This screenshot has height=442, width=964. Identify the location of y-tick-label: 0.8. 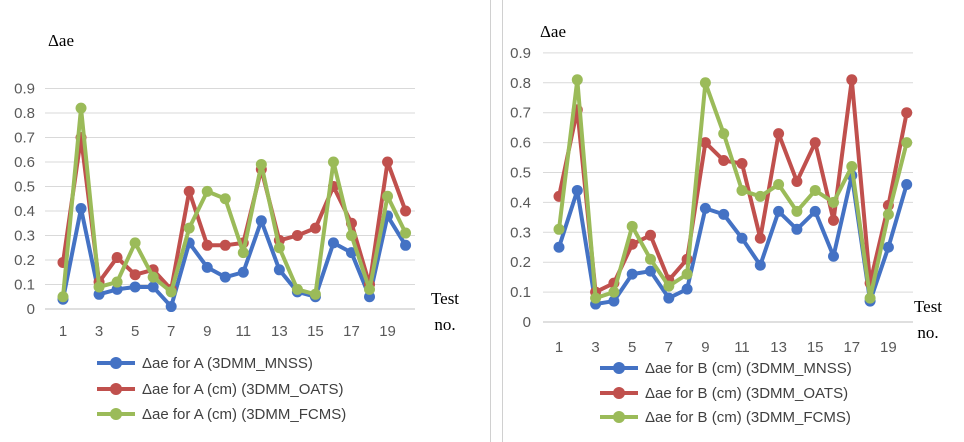
(520, 83).